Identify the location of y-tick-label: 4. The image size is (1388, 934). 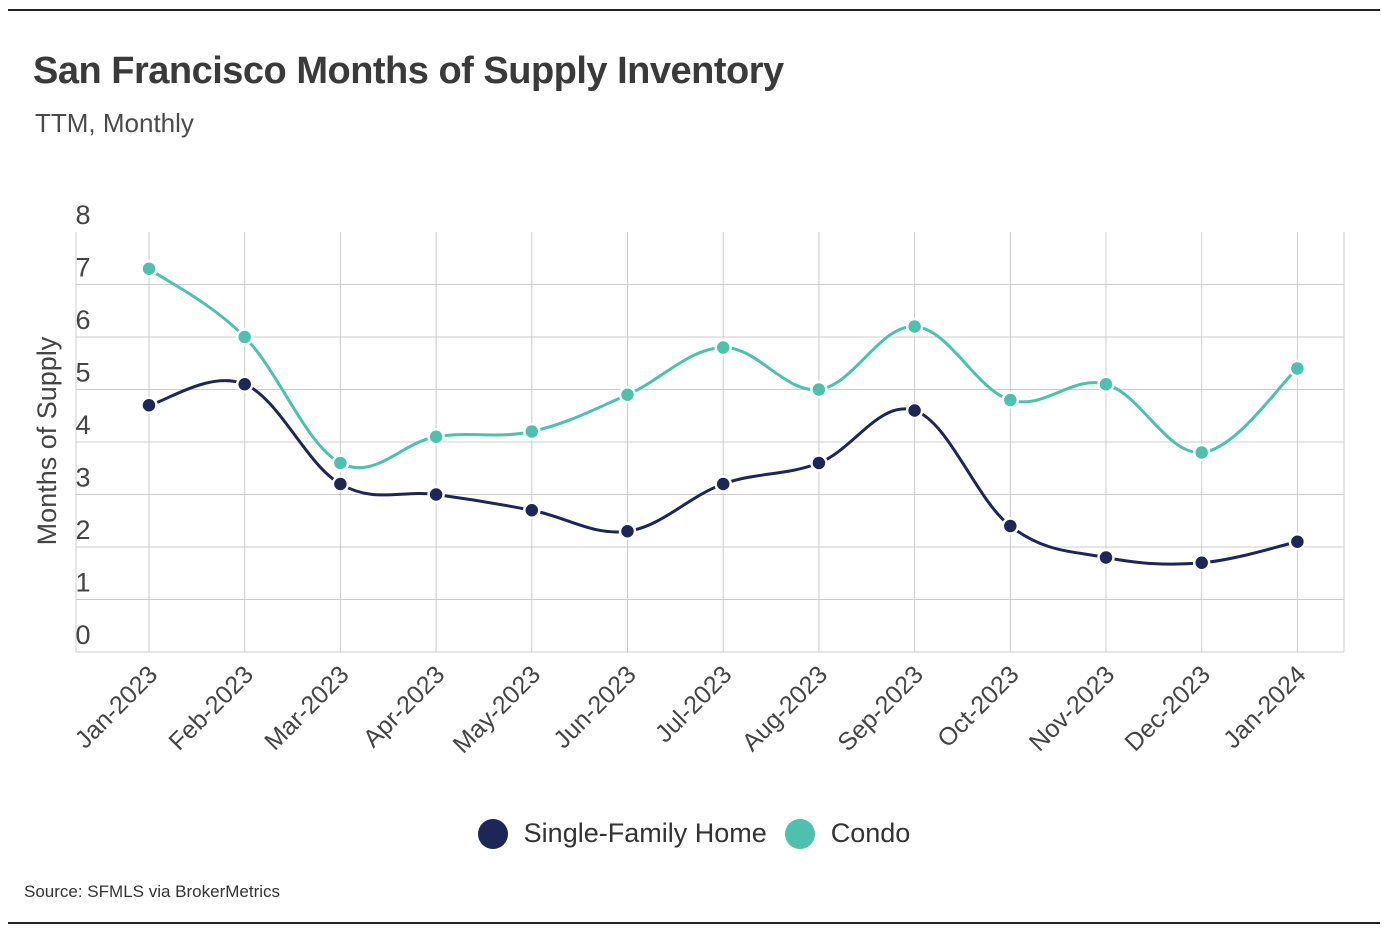
(82, 425).